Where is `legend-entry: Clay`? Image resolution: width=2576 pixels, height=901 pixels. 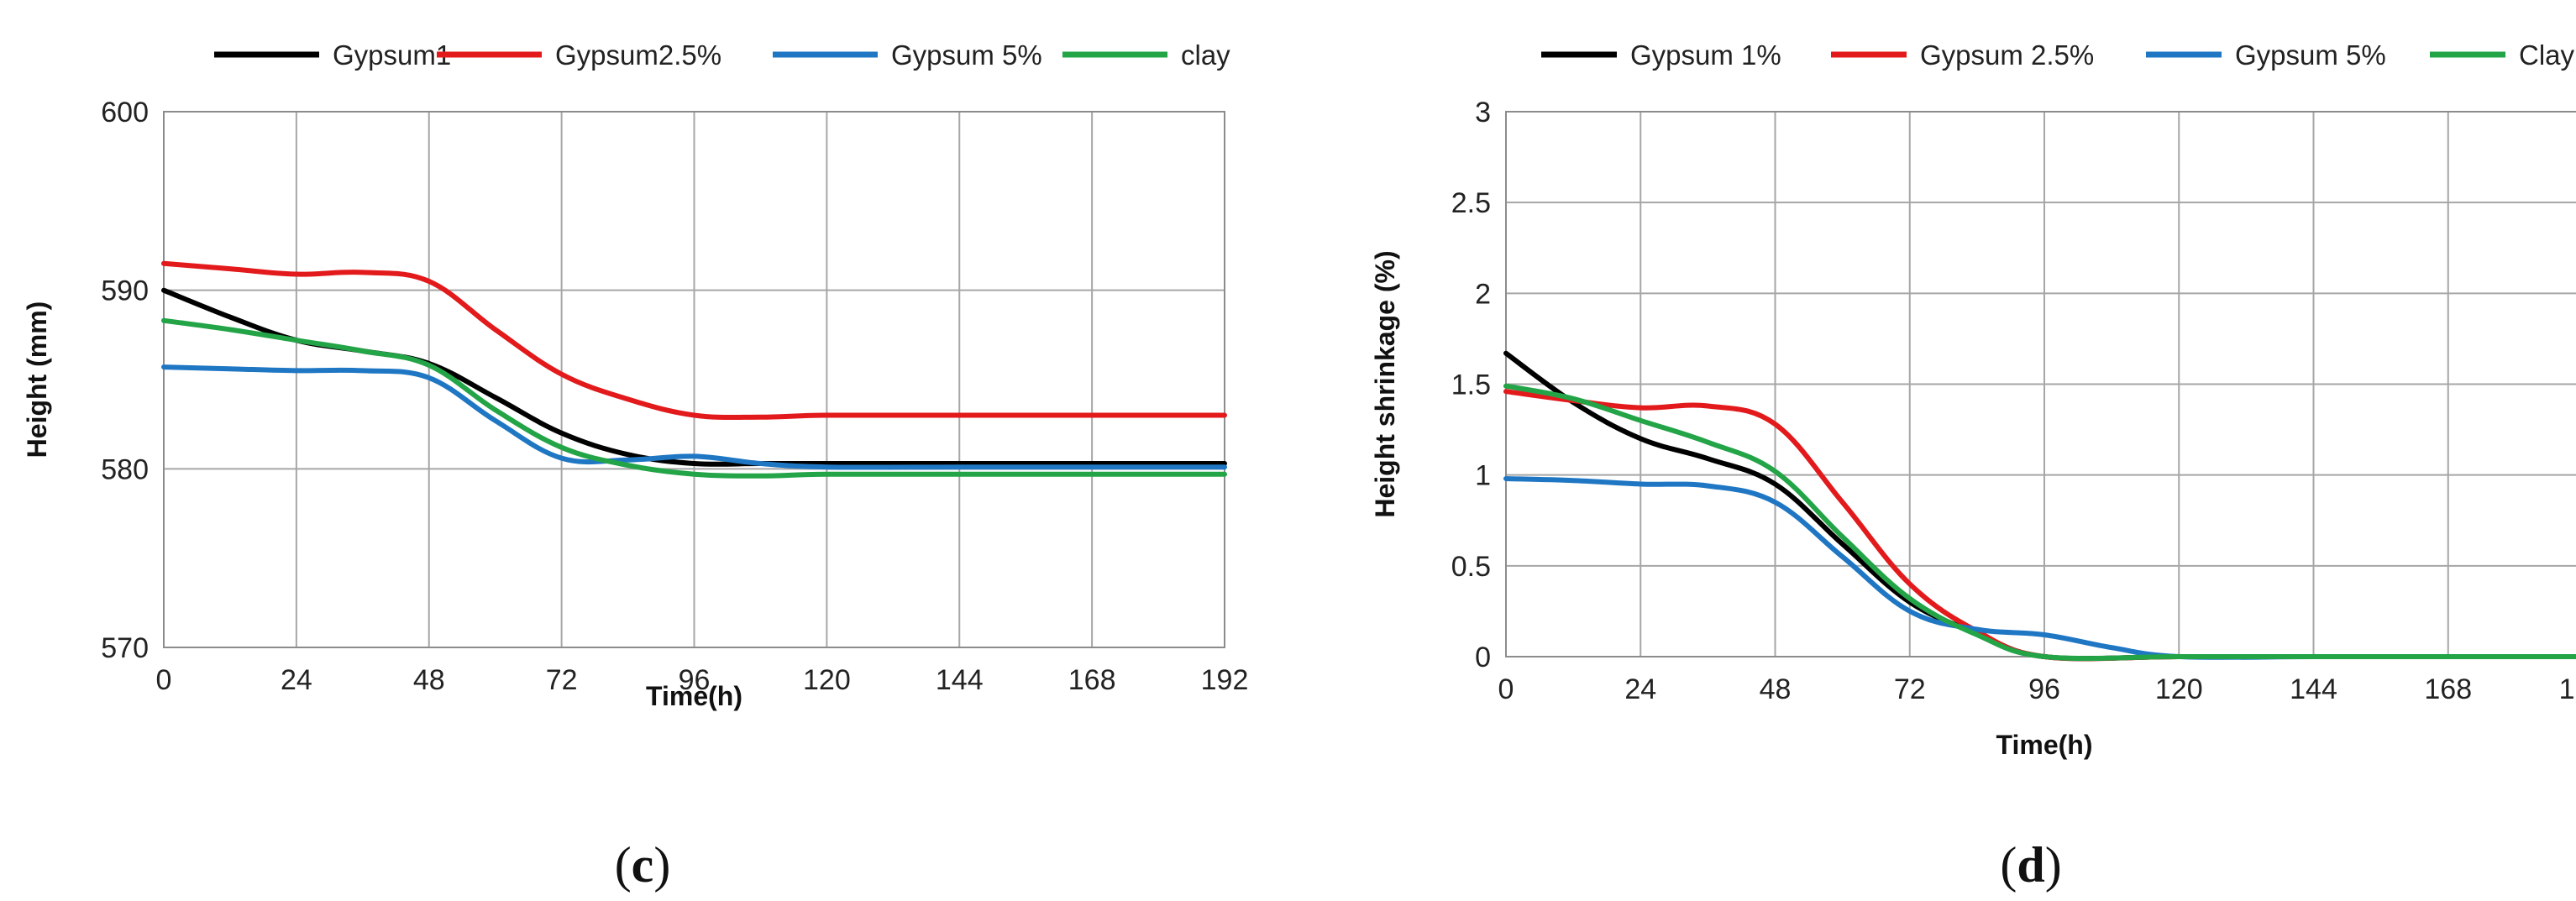
legend-entry: Clay is located at coordinates (2502, 55).